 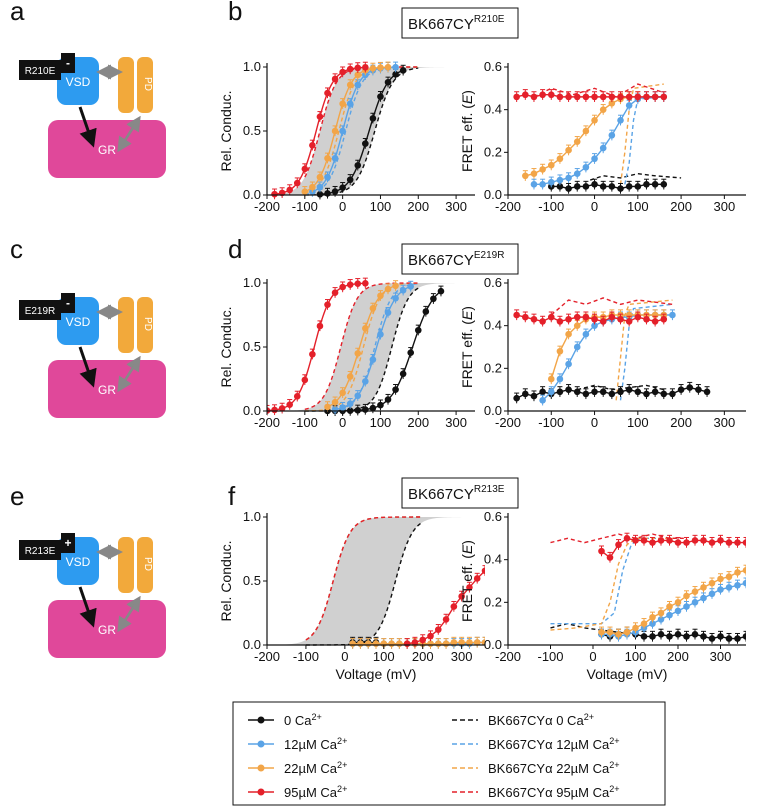 What do you see at coordinates (493, 151) in the screenshot?
I see `y-tick-label: 0.2` at bounding box center [493, 151].